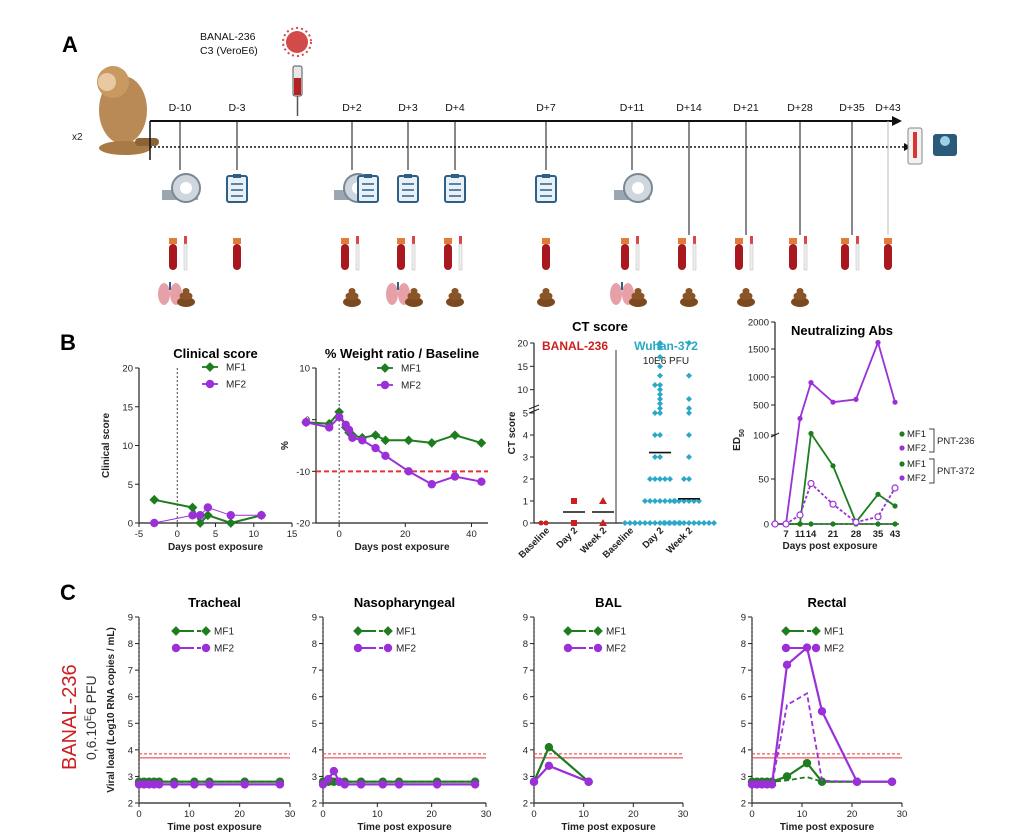 This screenshot has height=837, width=1014. I want to click on feces-mid, so click(546, 296).